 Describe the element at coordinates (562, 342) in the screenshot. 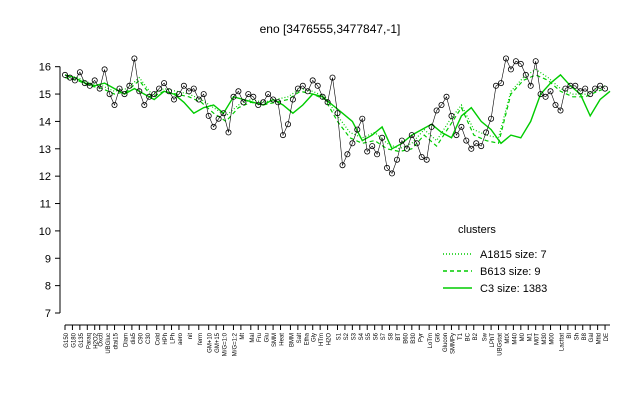

I see `x-tick-label: Lacttat` at that location.